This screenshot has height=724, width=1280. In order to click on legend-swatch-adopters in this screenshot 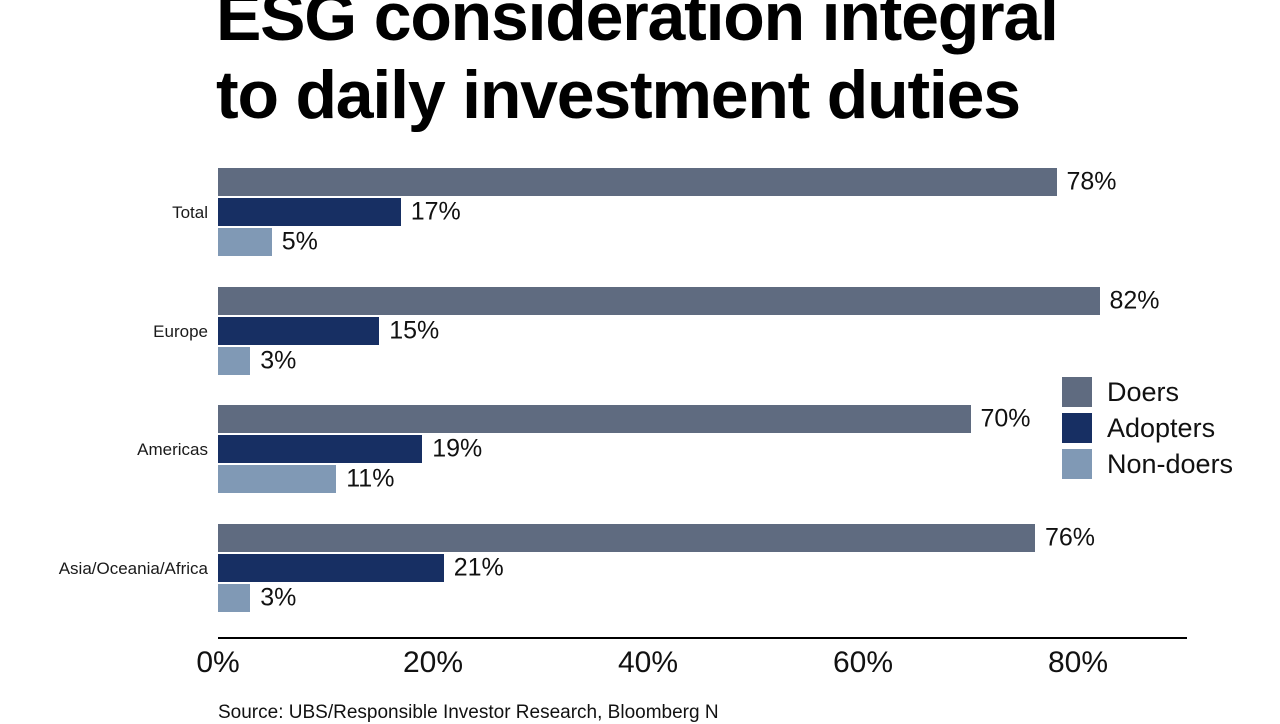, I will do `click(1077, 428)`.